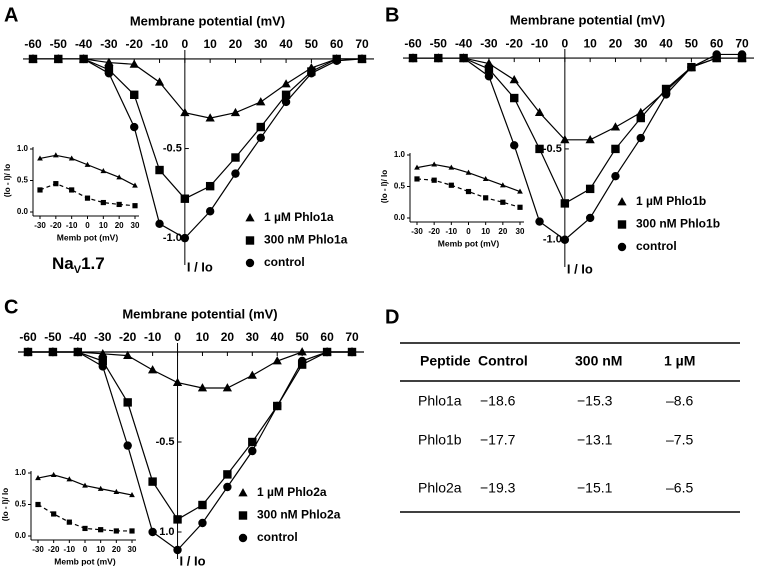  Describe the element at coordinates (299, 217) in the screenshot. I see `legend-label: 1 µM Phlo1a` at that location.